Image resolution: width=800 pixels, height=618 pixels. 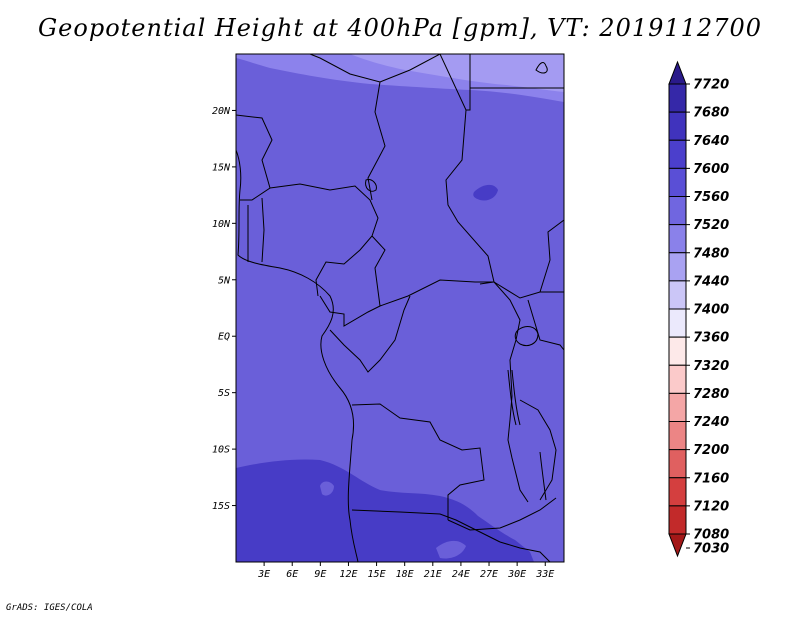 What do you see at coordinates (256, 230) in the screenshot?
I see `border-benin-togo` at bounding box center [256, 230].